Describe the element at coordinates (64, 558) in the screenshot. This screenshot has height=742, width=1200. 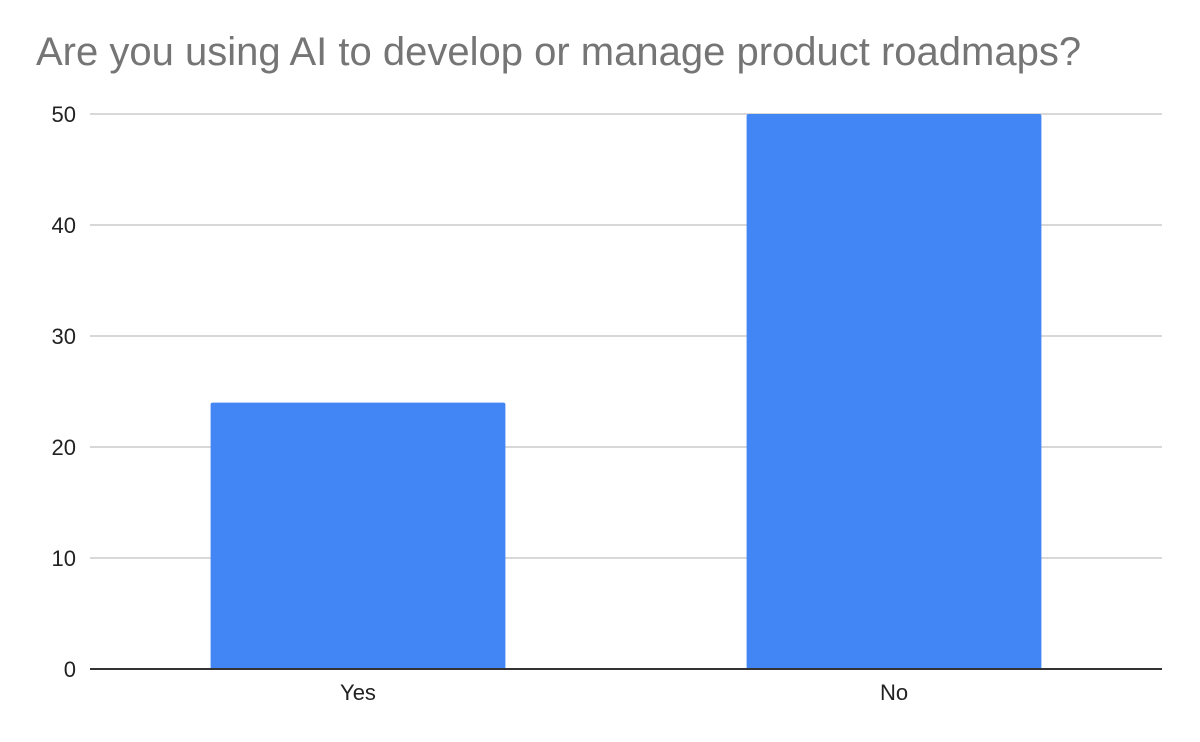
I see `y-tick-label: 10` at that location.